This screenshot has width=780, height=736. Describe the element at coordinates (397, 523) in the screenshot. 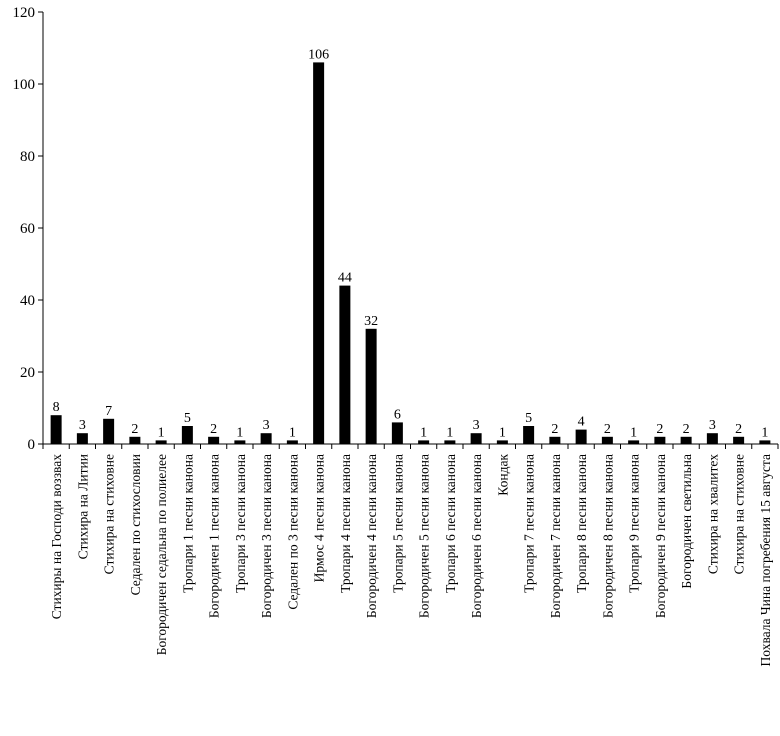

I see `category-label: Тропари 5 песни канона` at that location.